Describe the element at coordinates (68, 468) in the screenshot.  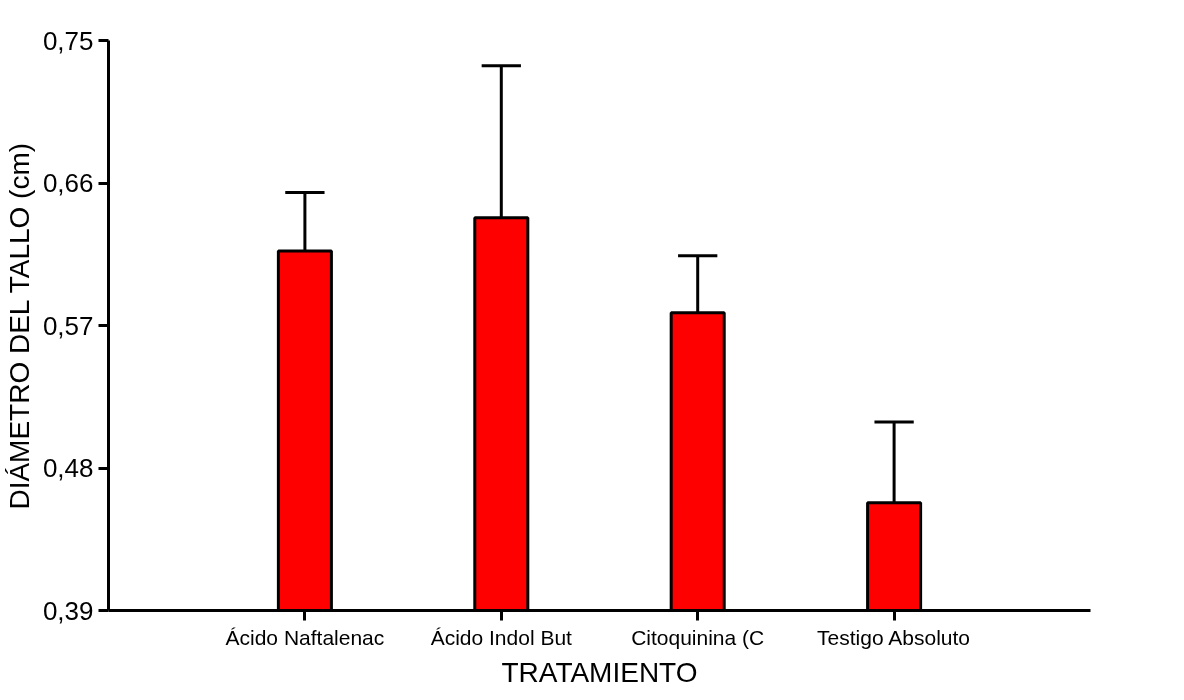
I see `y-tick-label: 0,48` at that location.